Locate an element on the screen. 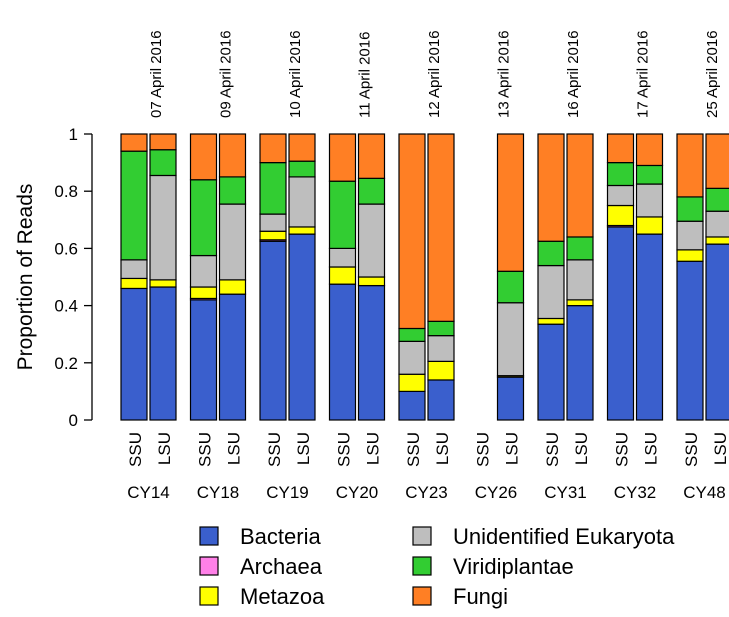 The image size is (729, 617). date-label: 11 April 2016 is located at coordinates (365, 75).